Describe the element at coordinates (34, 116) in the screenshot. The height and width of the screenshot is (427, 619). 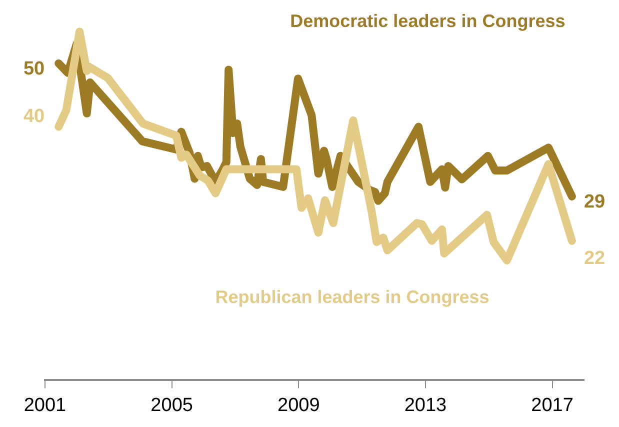
I see `data-label: 40` at that location.